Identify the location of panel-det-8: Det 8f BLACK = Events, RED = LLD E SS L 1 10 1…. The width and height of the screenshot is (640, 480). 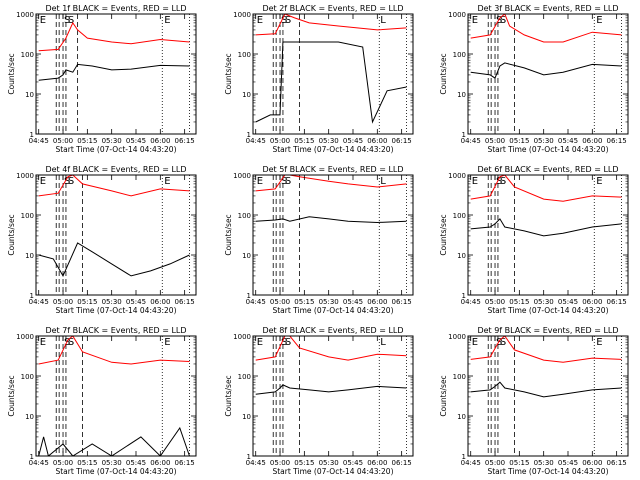
(319, 401).